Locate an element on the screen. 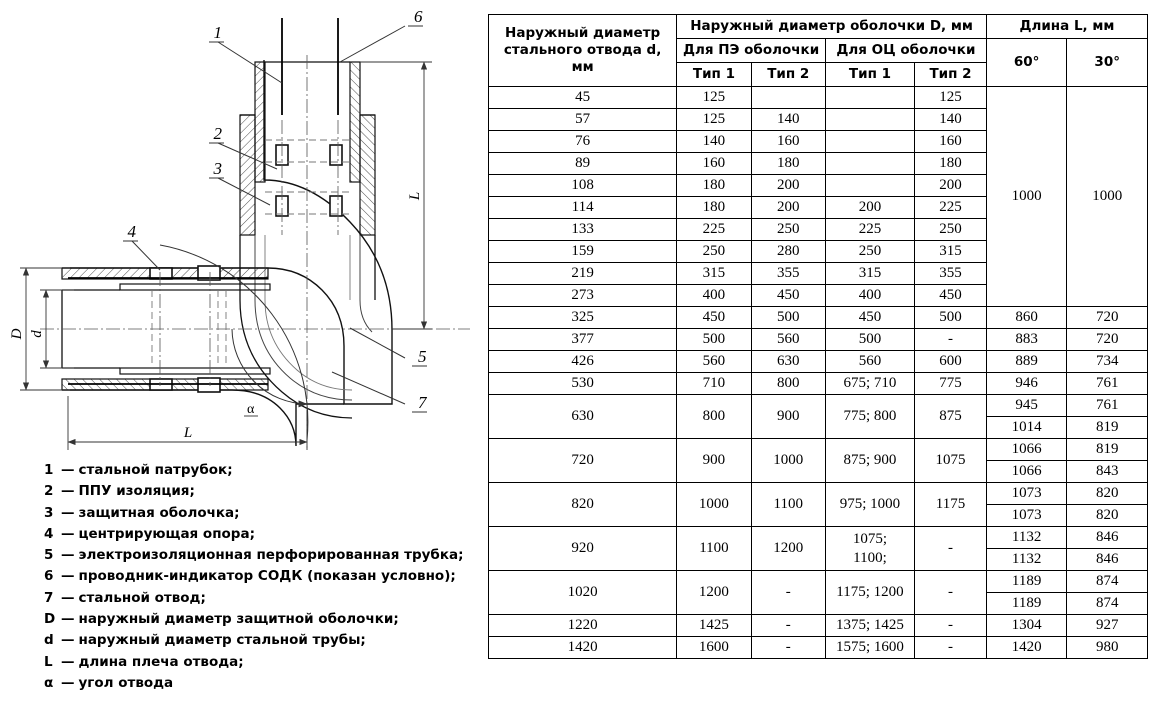  header-length-group: Длина L, мм is located at coordinates (1067, 26).